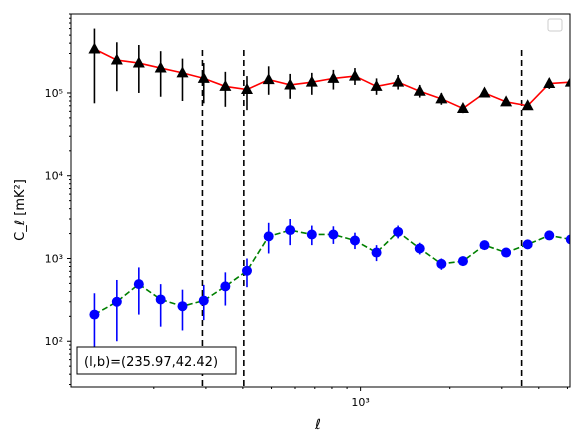 This screenshot has height=441, width=580. Describe the element at coordinates (54, 176) in the screenshot. I see `y-tick-label: 10⁴` at that location.